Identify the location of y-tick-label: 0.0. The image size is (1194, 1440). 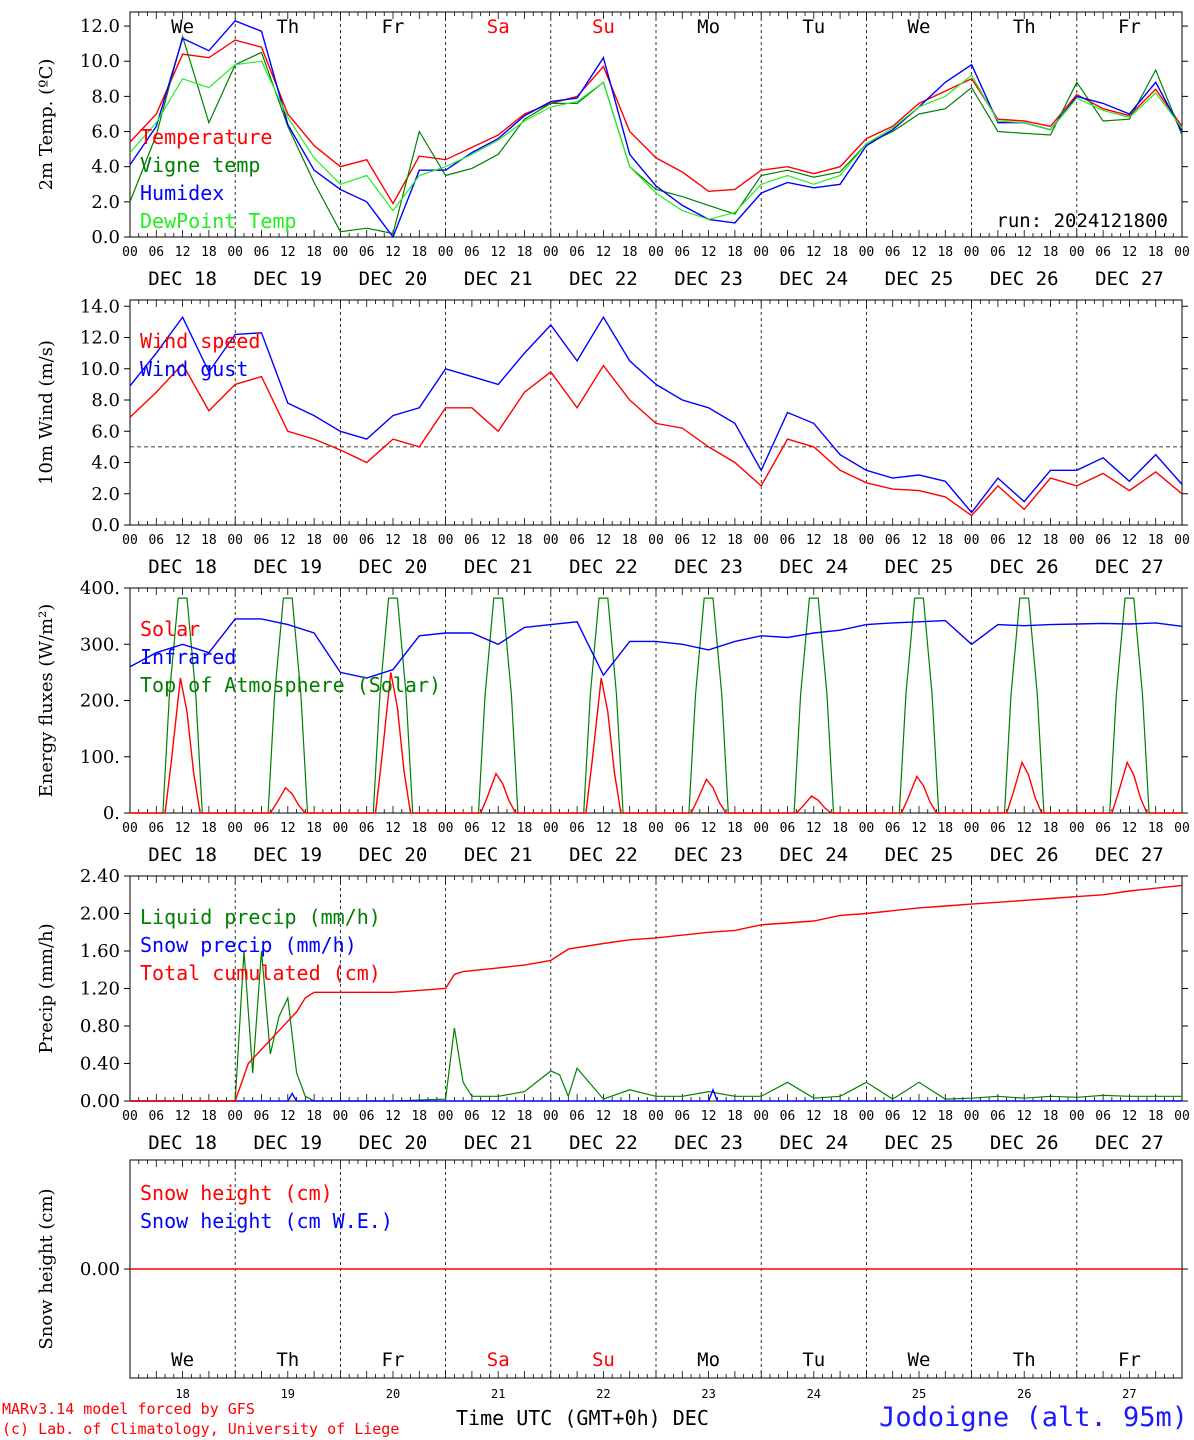
(105, 237).